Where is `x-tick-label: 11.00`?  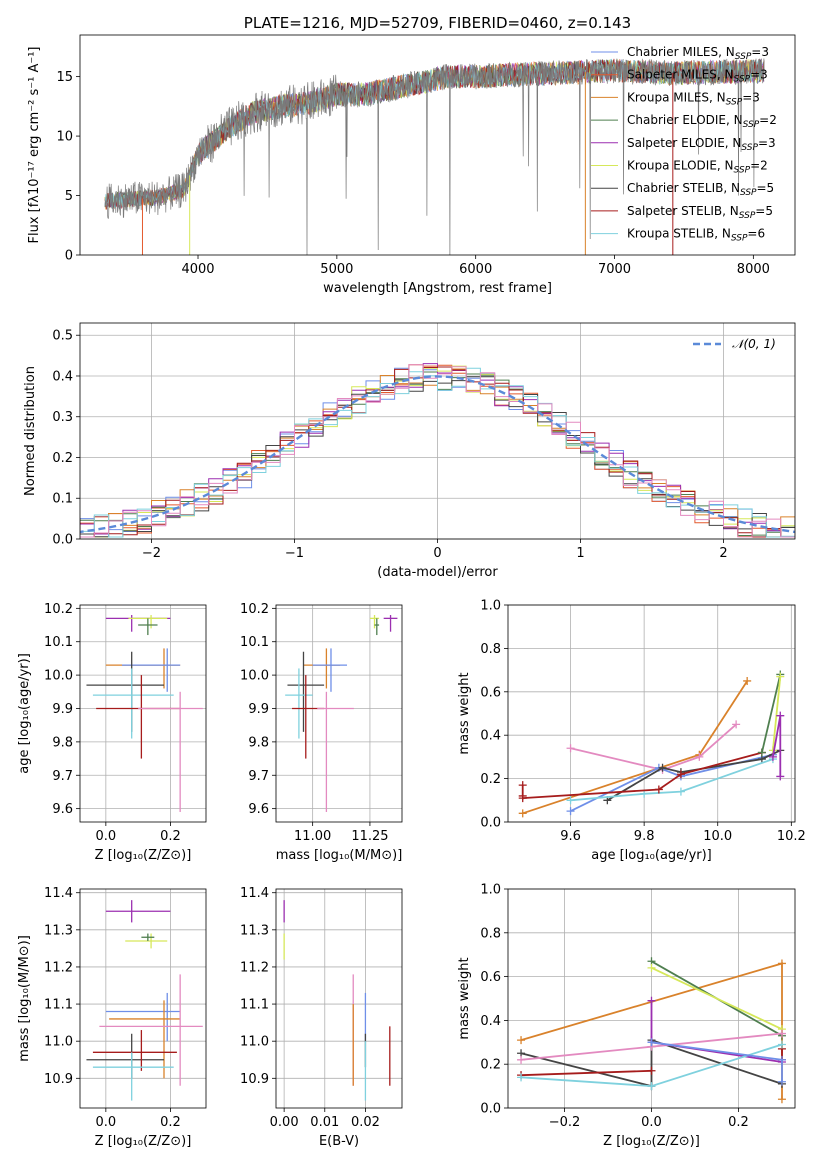 x-tick-label: 11.00 is located at coordinates (312, 836).